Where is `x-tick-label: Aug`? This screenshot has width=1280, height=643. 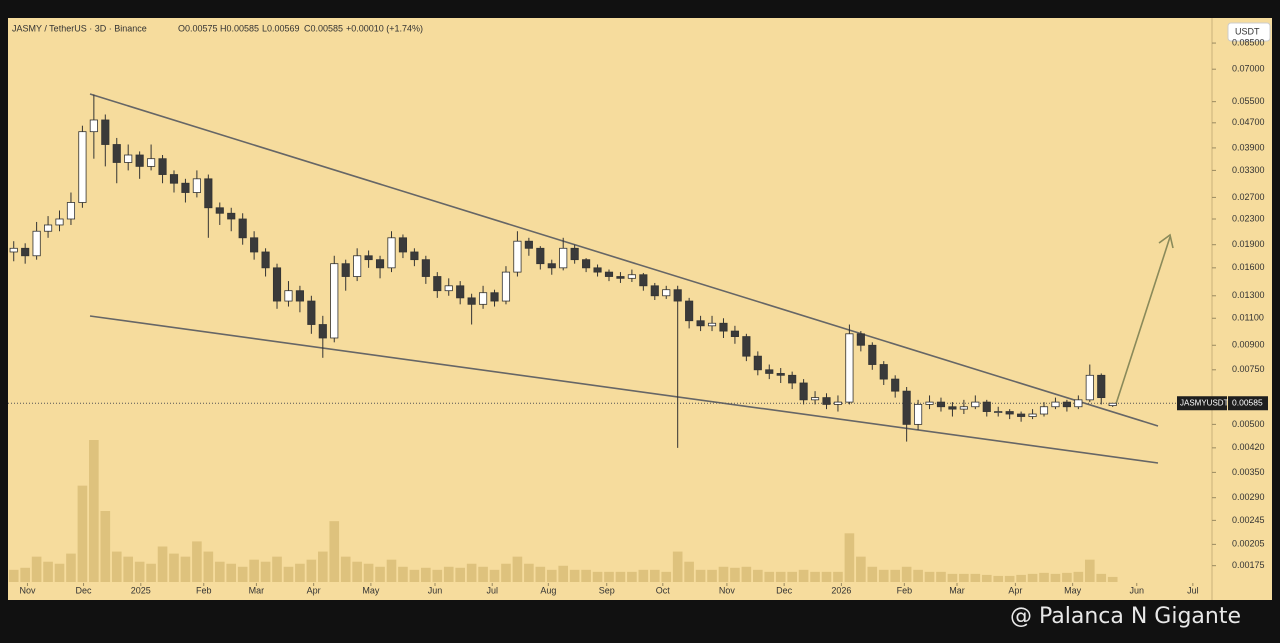
x-tick-label: Aug is located at coordinates (548, 590).